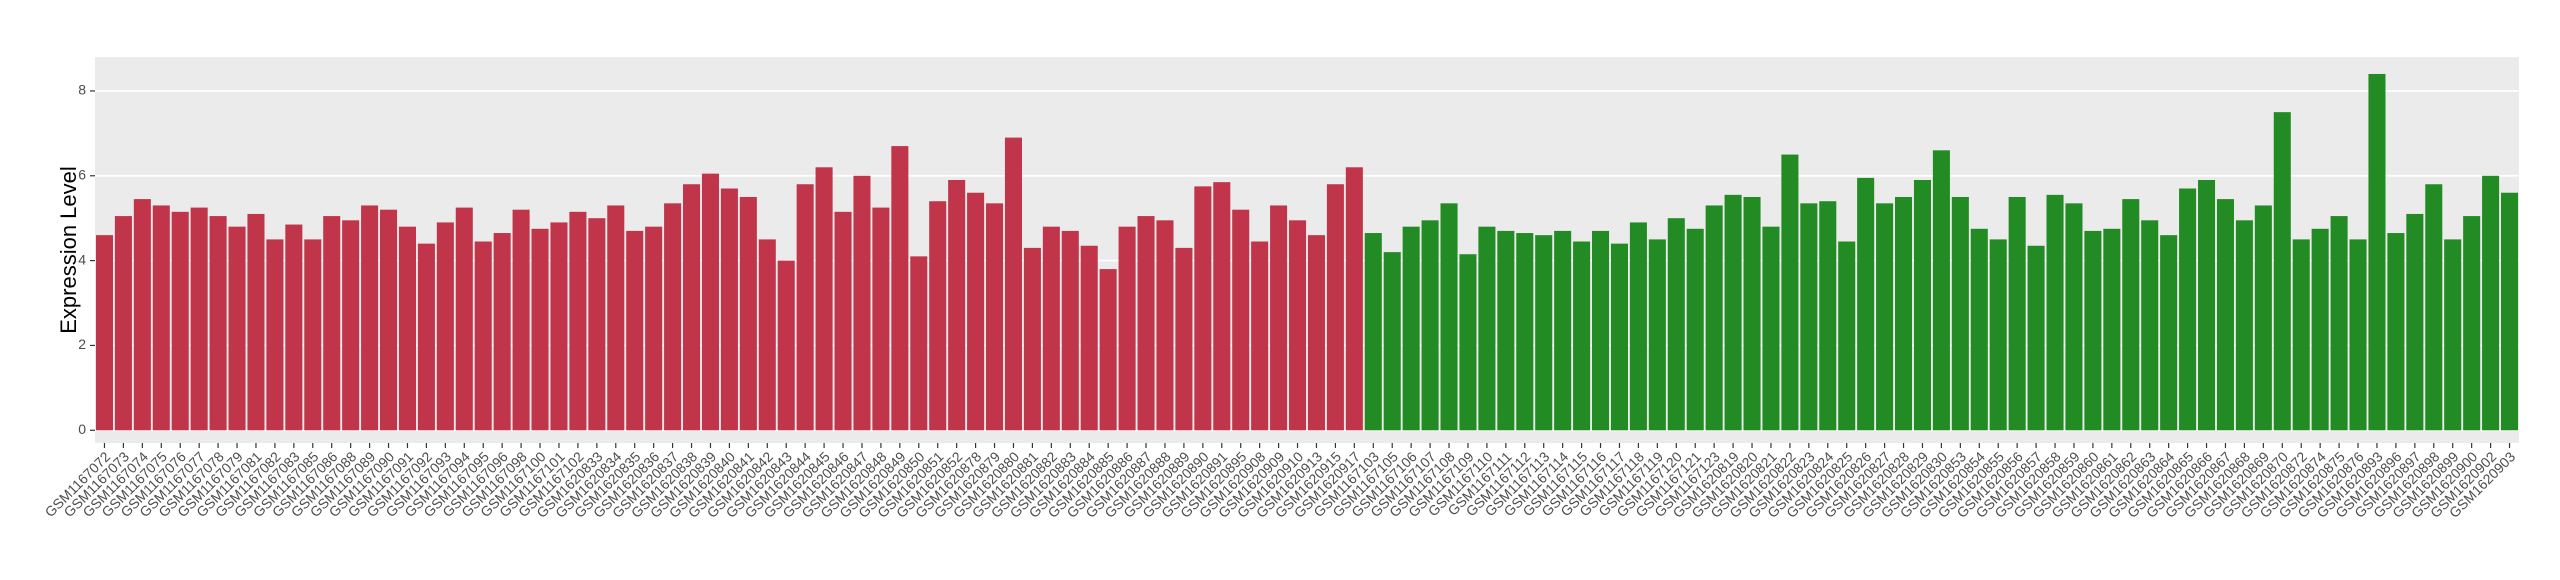  Describe the element at coordinates (82, 174) in the screenshot. I see `y-tick-label: 6` at that location.